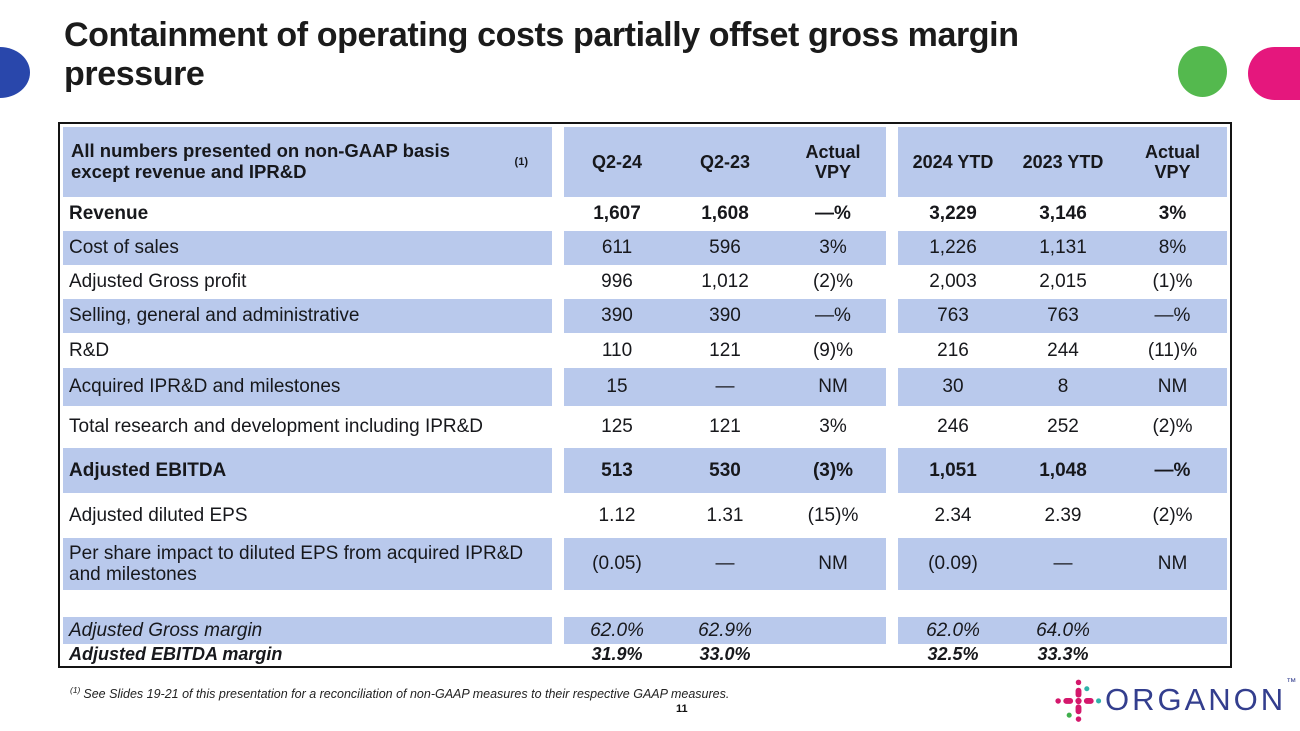  What do you see at coordinates (953, 282) in the screenshot?
I see `value-cell: 2,003` at bounding box center [953, 282].